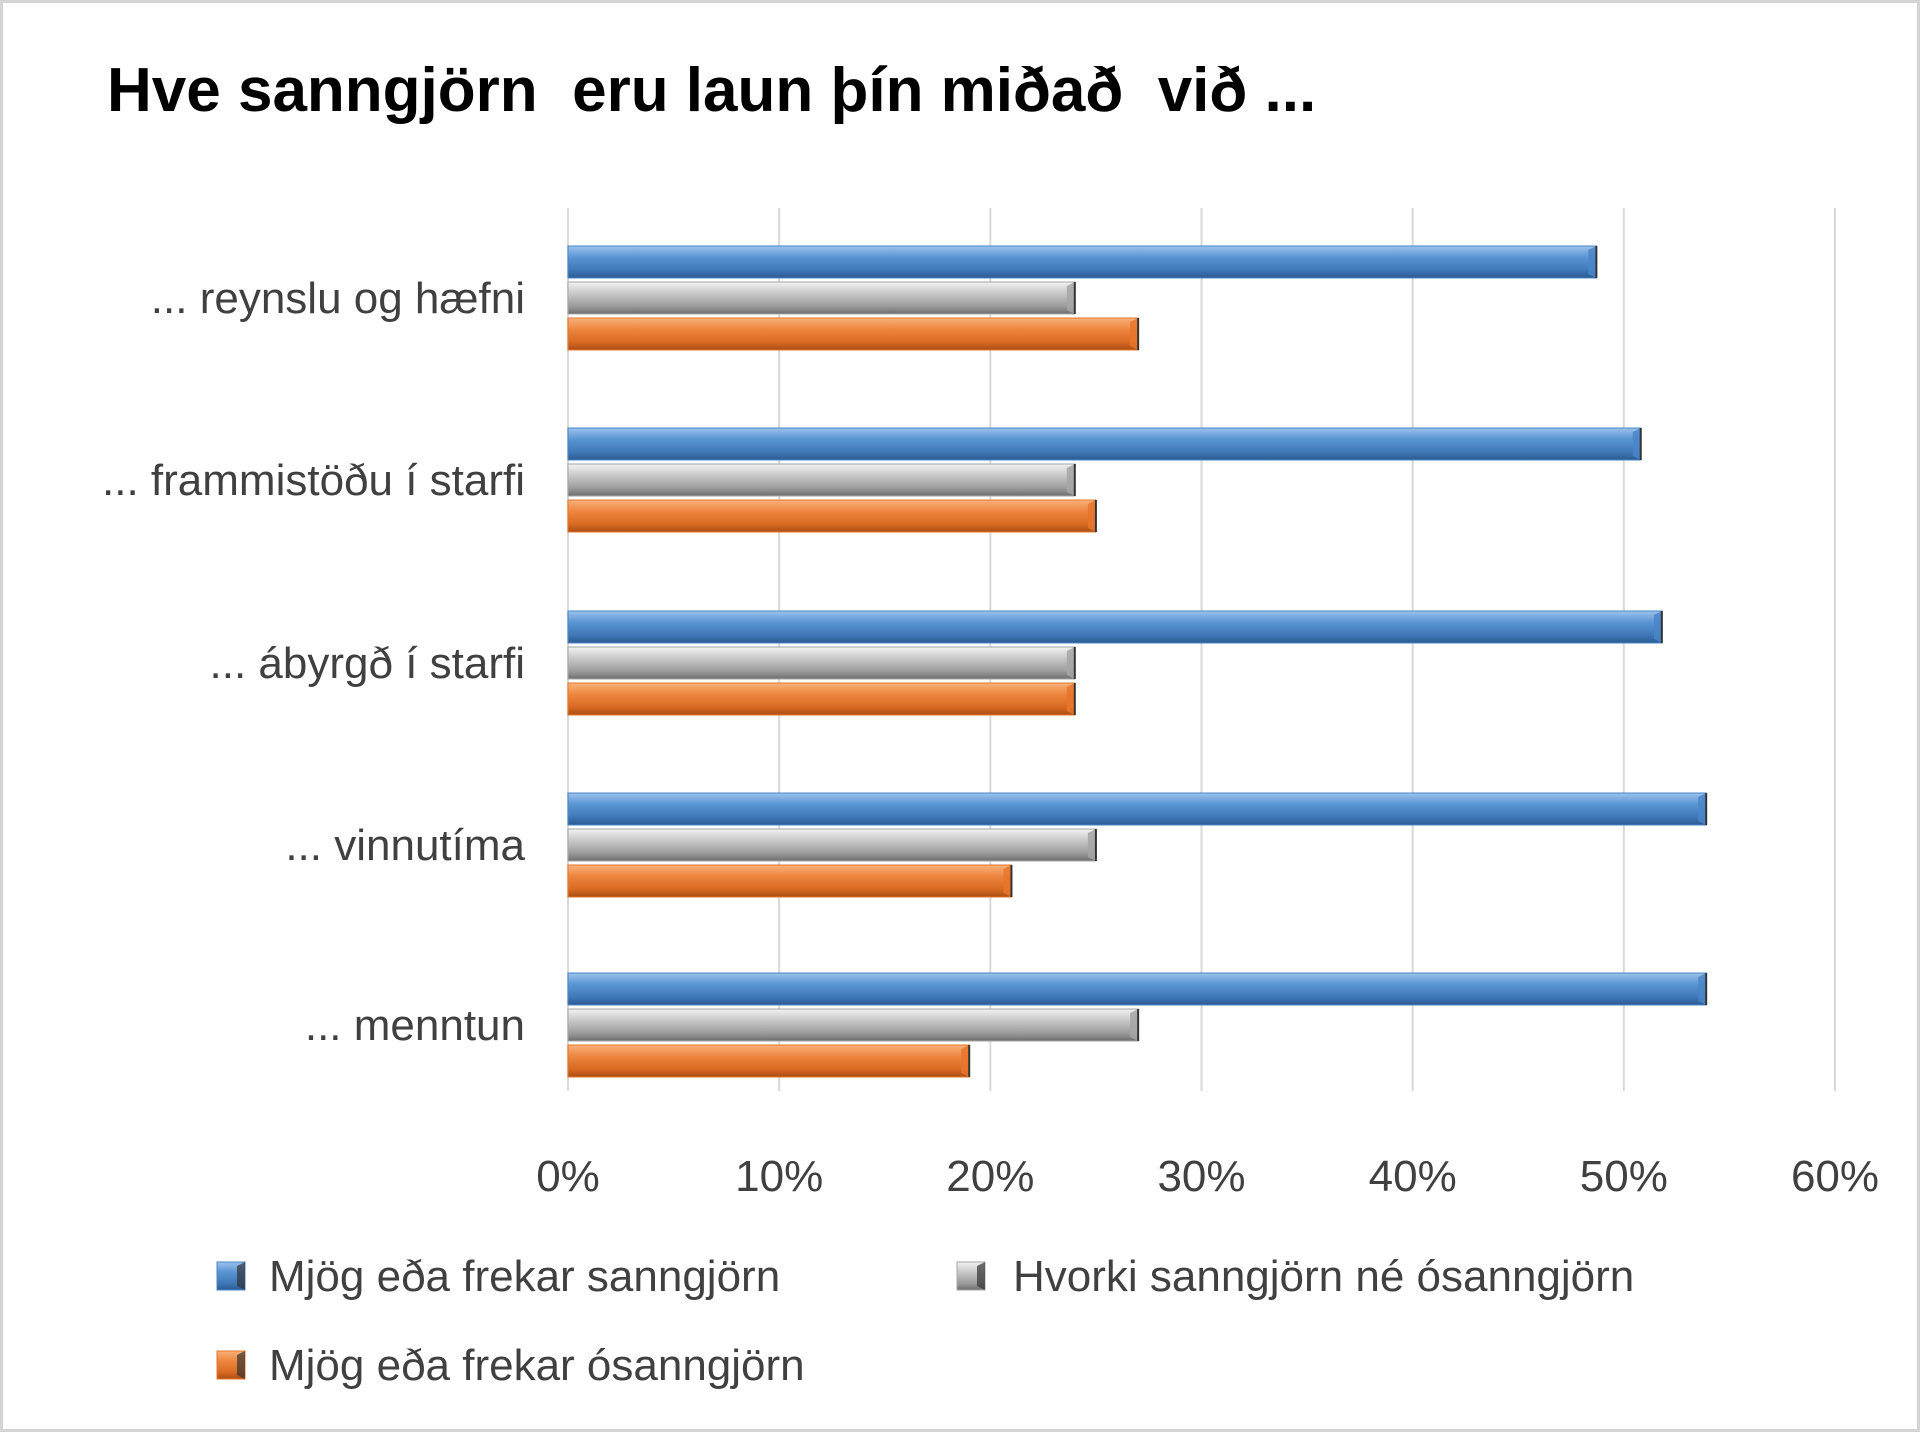  What do you see at coordinates (367, 663) in the screenshot?
I see `category-label: ... ábyrgð í starfi` at bounding box center [367, 663].